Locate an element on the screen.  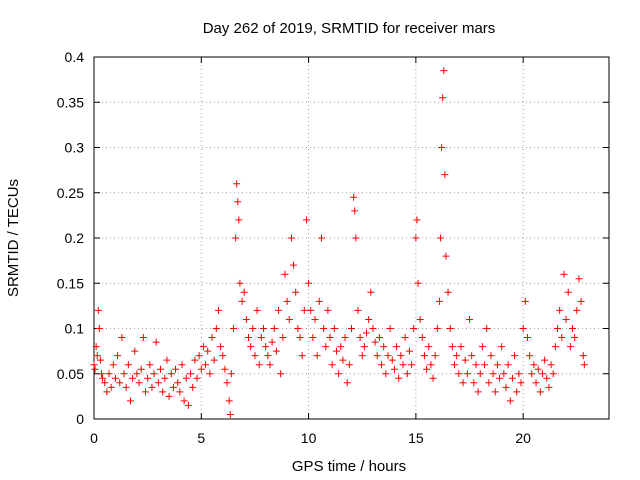
x-tick-label: 15 is located at coordinates (416, 438).